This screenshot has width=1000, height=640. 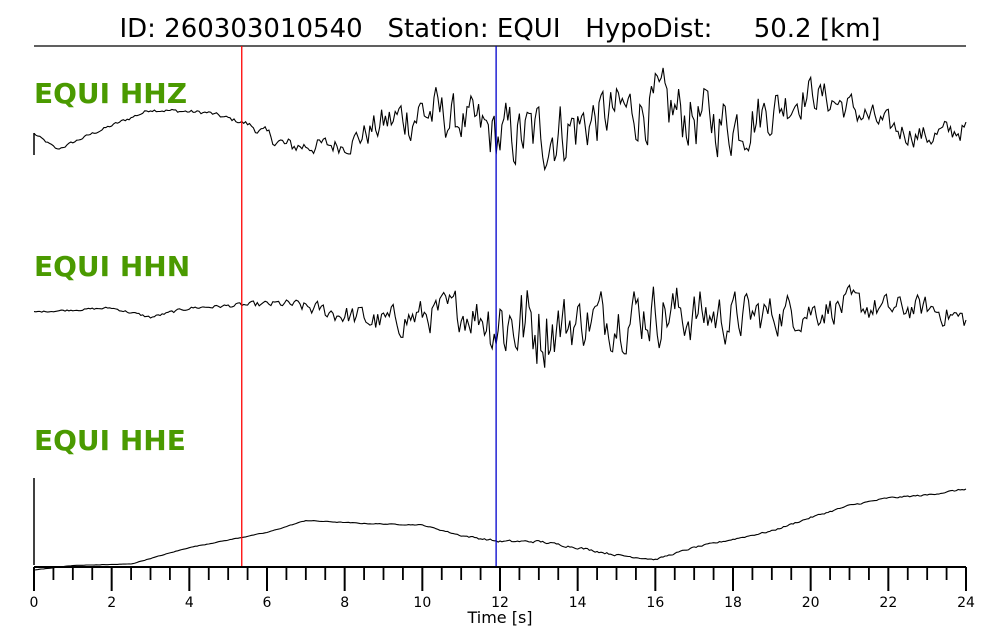 I want to click on x-tick-label: 10, so click(x=422, y=603).